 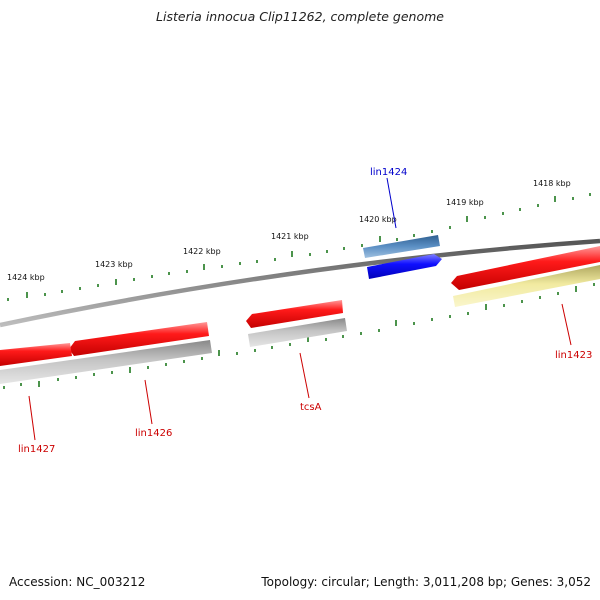 What do you see at coordinates (294, 314) in the screenshot?
I see `reverse-gene-arrow-tcsA` at bounding box center [294, 314].